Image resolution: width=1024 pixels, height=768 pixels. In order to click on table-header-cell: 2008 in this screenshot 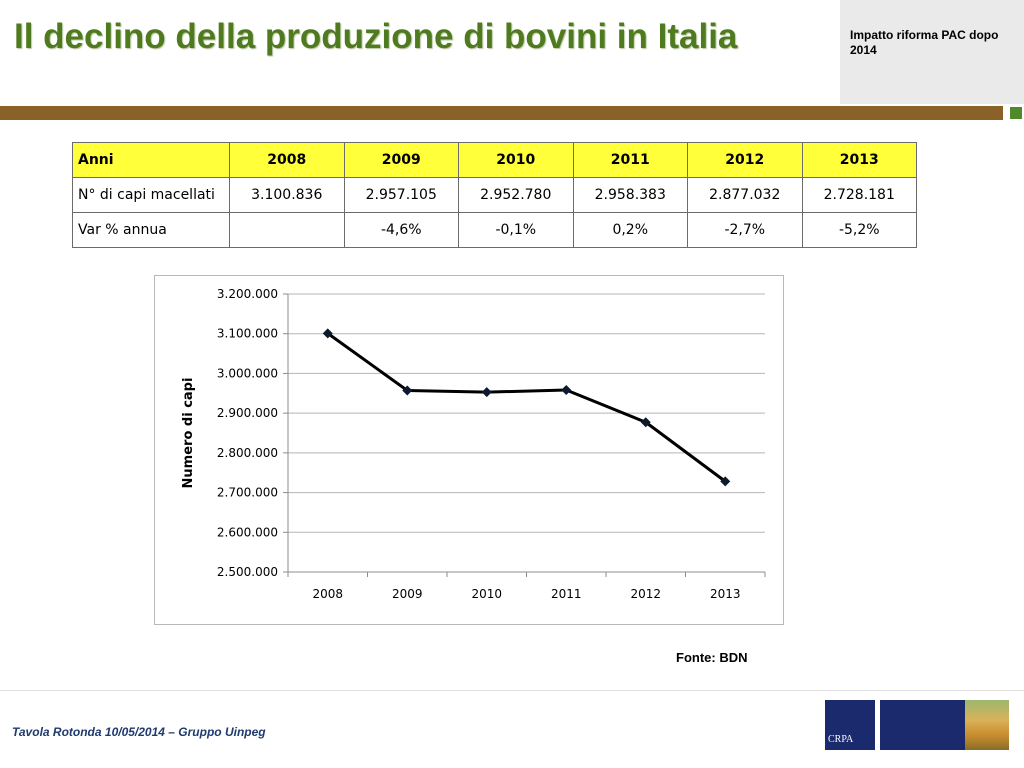, I will do `click(287, 160)`.